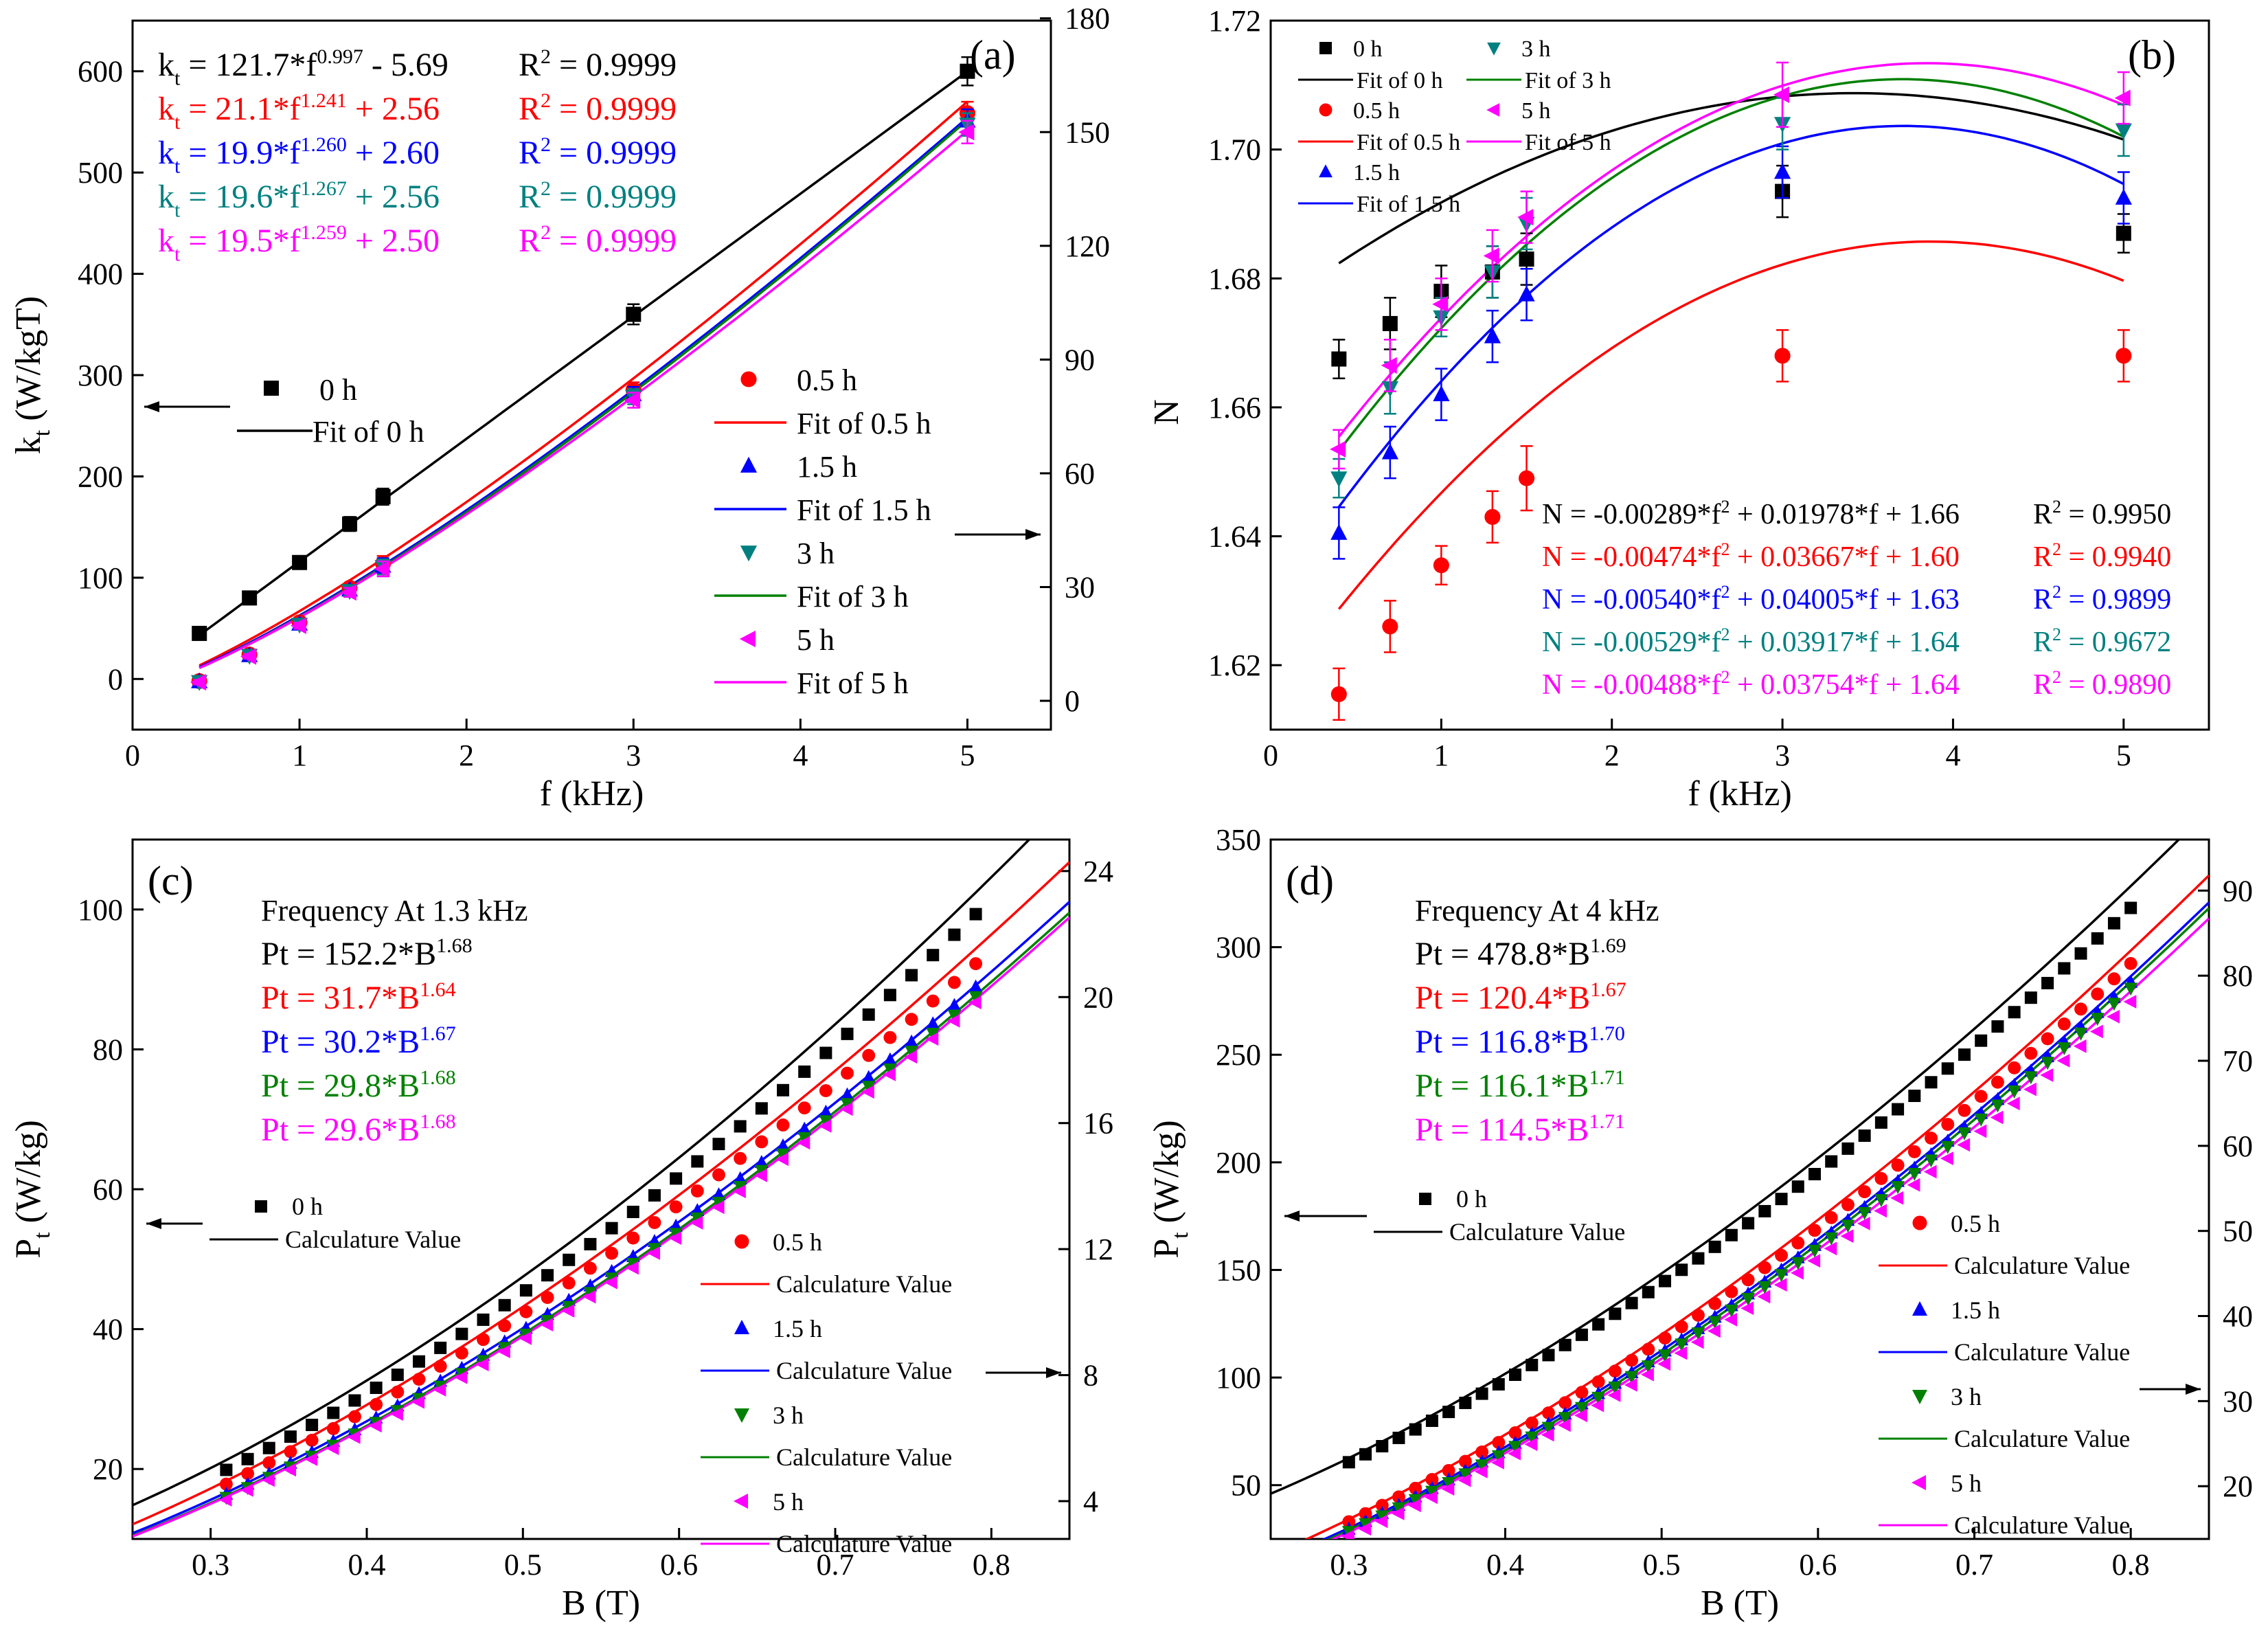  What do you see at coordinates (2102, 641) in the screenshot?
I see `r-squared: R2 = 0.9672` at bounding box center [2102, 641].